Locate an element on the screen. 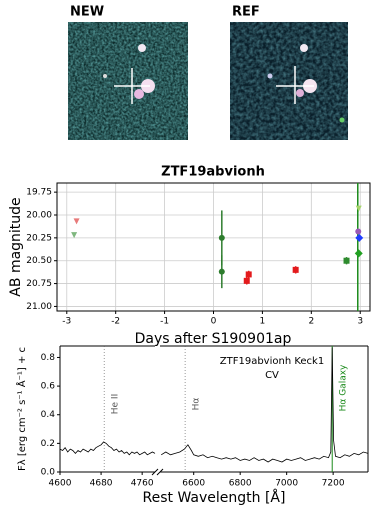 This screenshot has width=374, height=515. x-tick-label: 2 is located at coordinates (311, 322).